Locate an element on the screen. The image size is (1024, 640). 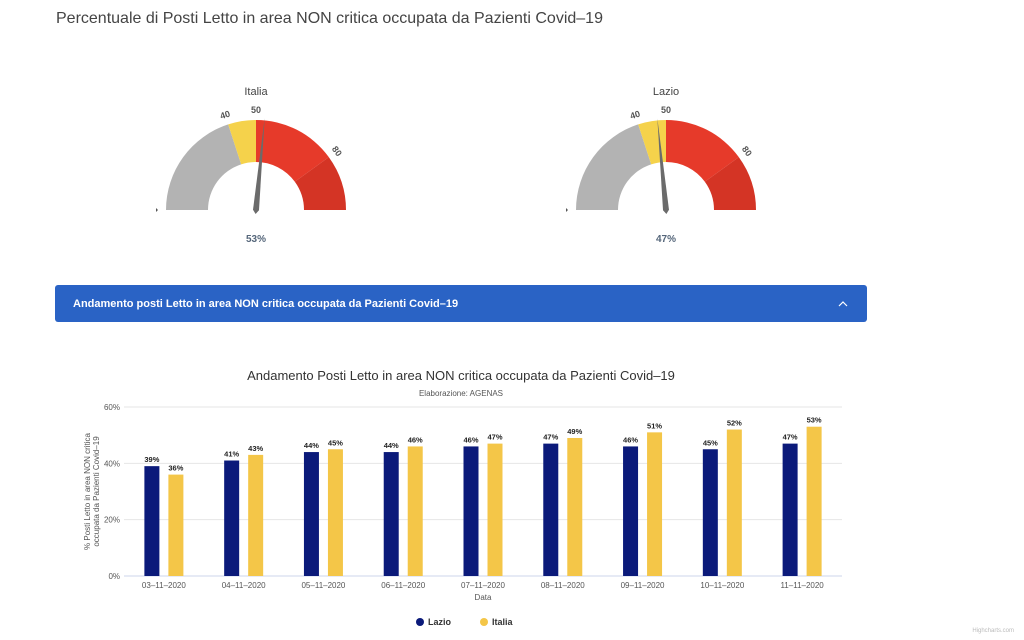
gauge-italia-min-marker is located at coordinates (157, 210).